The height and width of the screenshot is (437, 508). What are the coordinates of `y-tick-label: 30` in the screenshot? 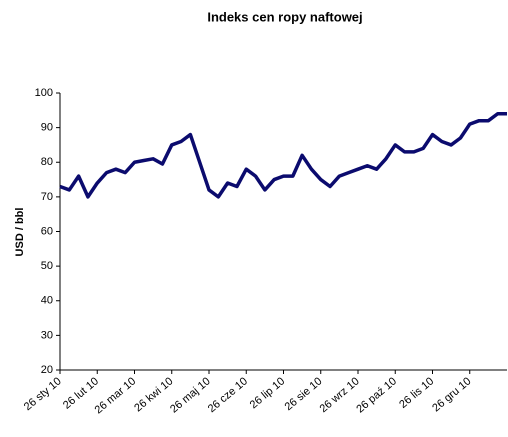 It's located at (47, 335).